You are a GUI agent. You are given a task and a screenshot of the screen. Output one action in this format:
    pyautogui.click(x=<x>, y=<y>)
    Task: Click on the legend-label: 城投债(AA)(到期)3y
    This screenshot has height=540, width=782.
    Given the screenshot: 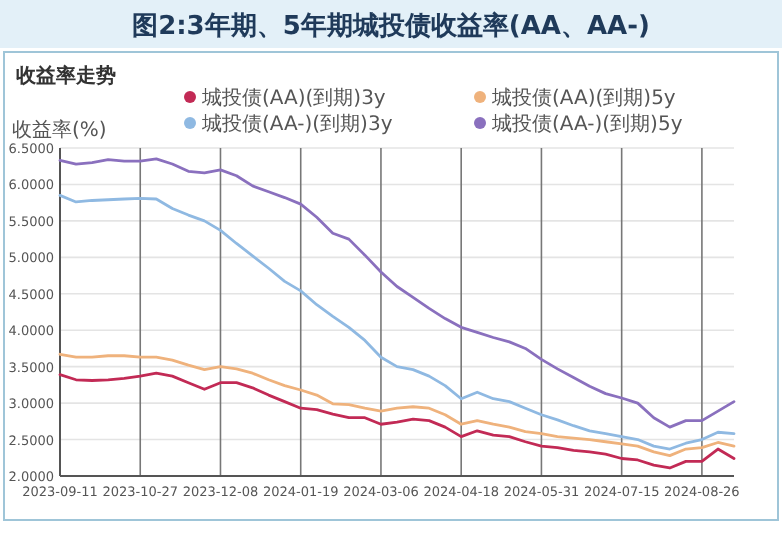 What is the action you would take?
    pyautogui.click(x=293, y=98)
    